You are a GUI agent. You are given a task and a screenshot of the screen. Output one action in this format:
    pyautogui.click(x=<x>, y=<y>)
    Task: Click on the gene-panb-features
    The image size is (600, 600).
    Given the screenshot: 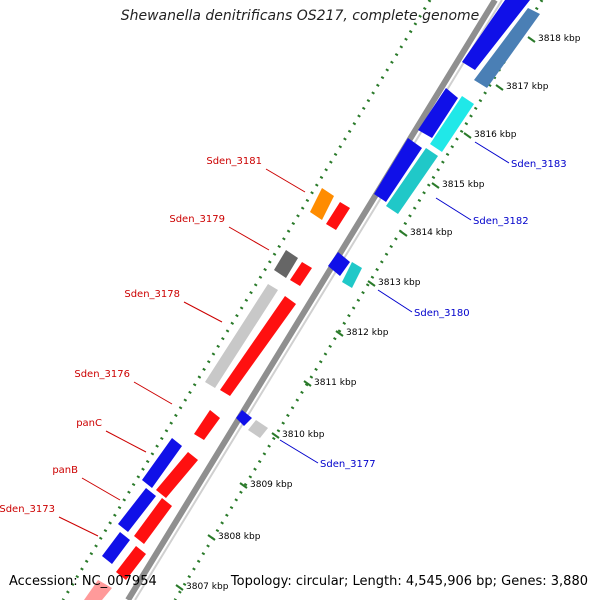 What is the action you would take?
    pyautogui.click(x=145, y=516)
    